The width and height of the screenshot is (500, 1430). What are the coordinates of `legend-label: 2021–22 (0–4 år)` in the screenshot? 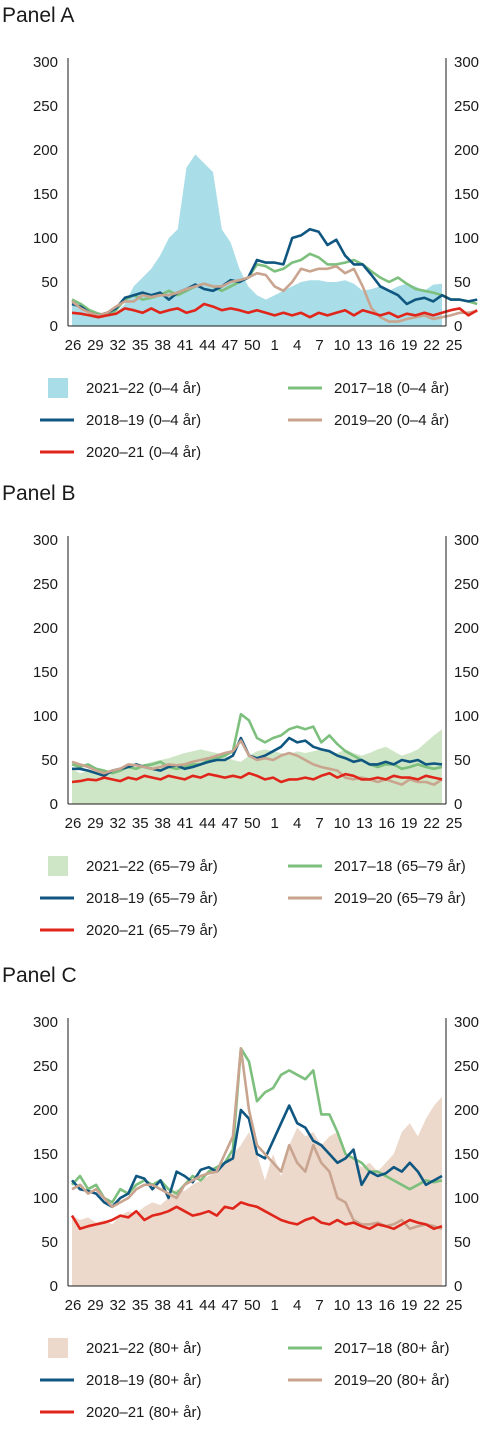 It's located at (143, 388).